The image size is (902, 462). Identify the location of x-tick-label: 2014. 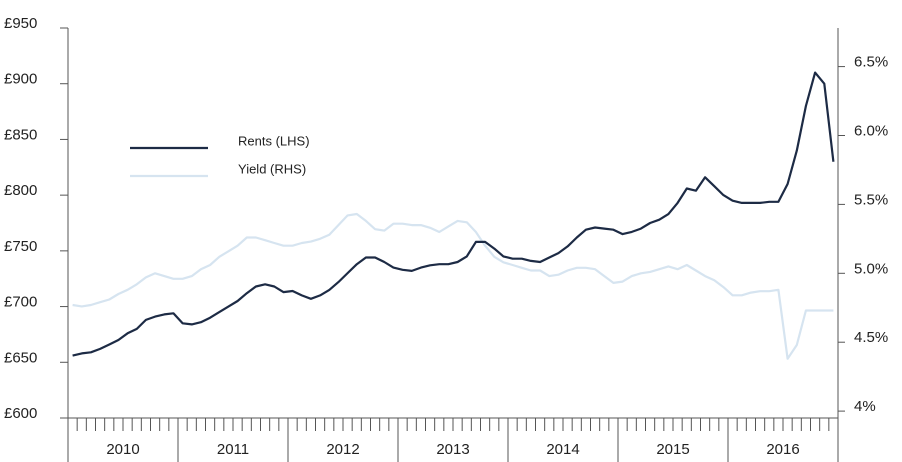
(562, 449).